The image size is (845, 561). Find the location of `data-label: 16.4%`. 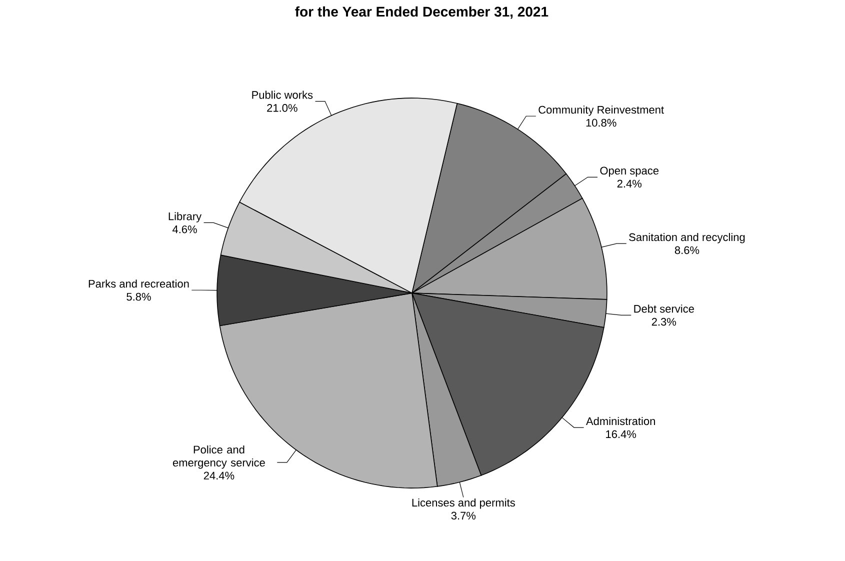

data-label: 16.4% is located at coordinates (621, 434).